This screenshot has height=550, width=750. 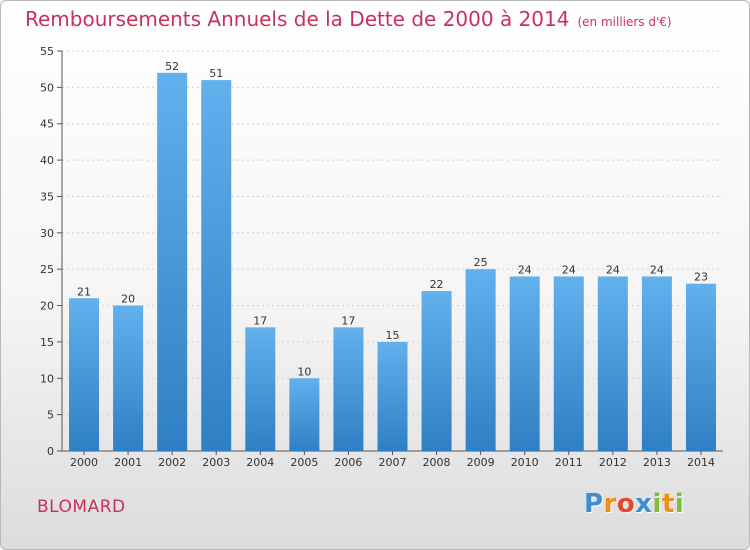 I want to click on x-tick-label: 2011, so click(x=569, y=462).